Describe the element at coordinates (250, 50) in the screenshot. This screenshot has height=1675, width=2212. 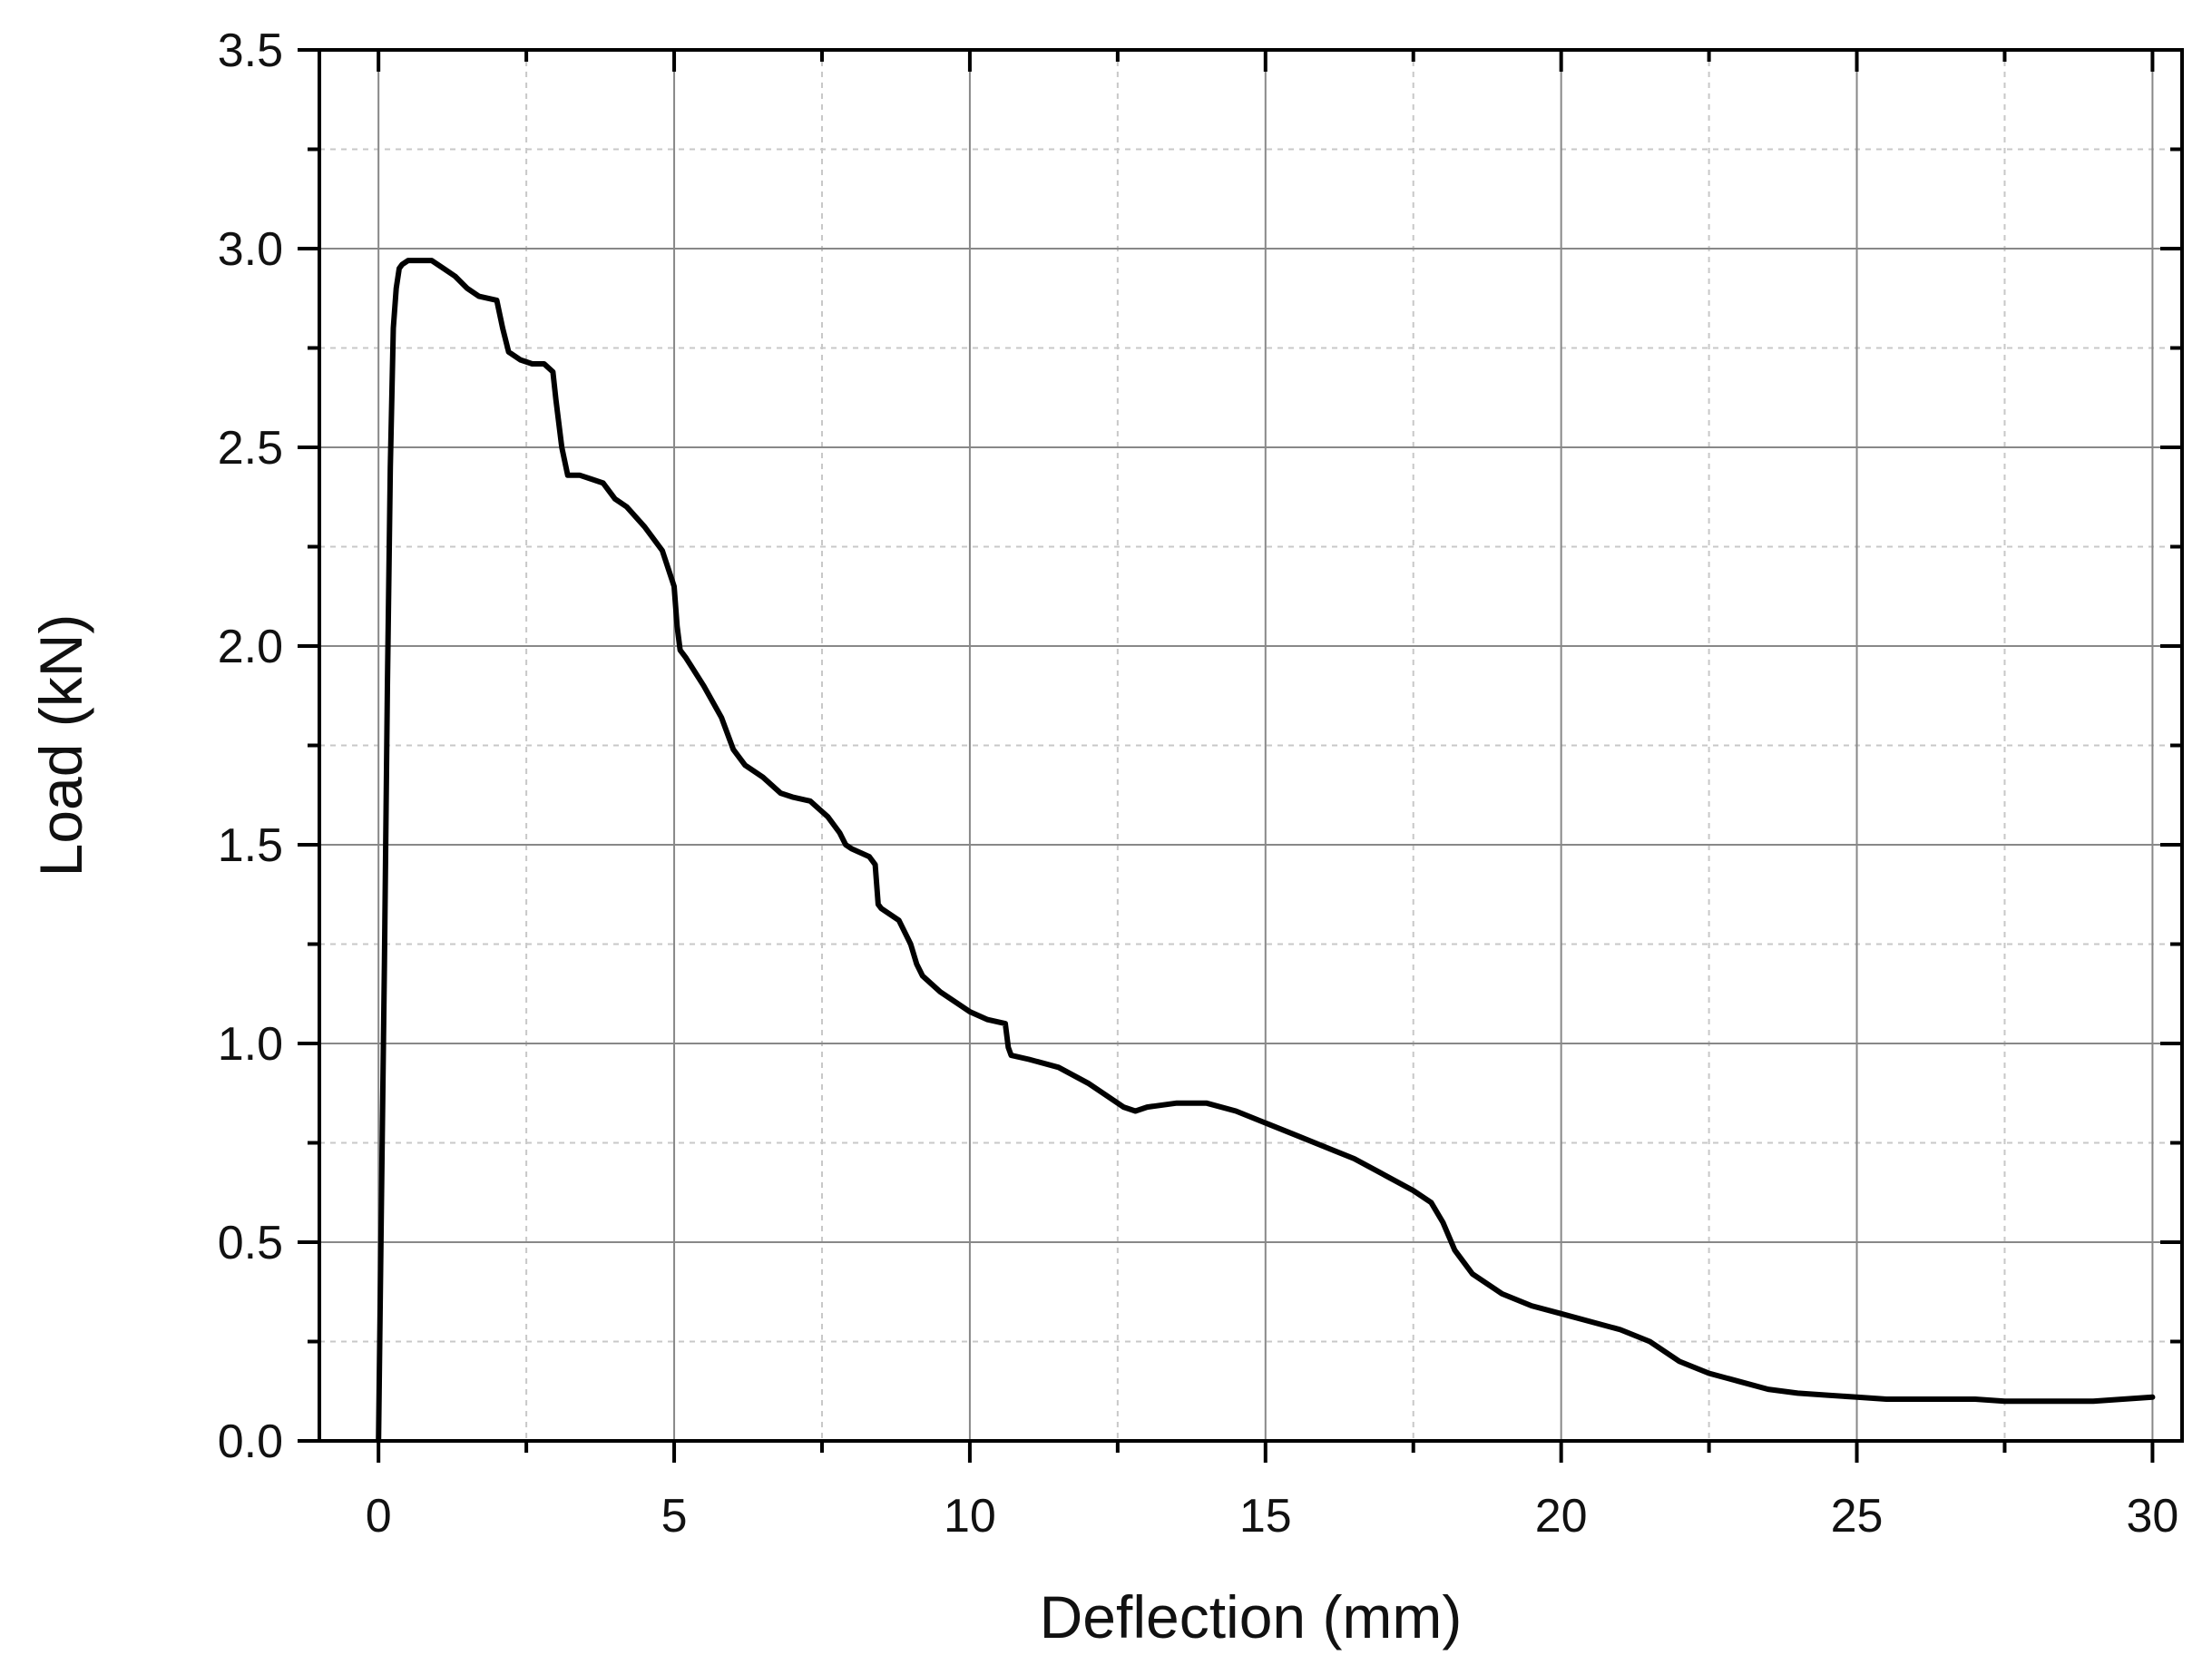
I see `y-tick-label: 3.5` at that location.